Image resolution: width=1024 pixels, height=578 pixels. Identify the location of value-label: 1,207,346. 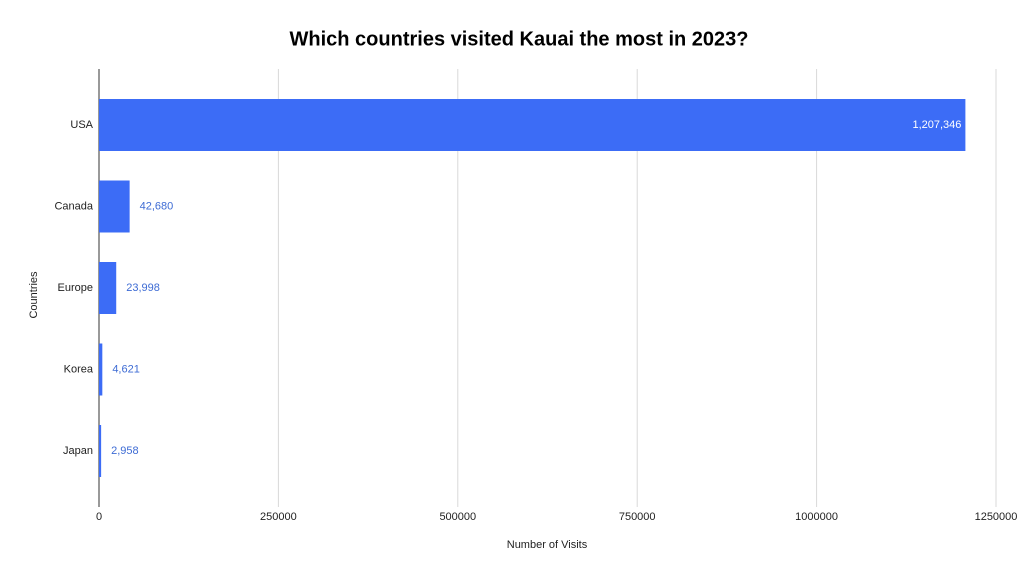
(936, 125).